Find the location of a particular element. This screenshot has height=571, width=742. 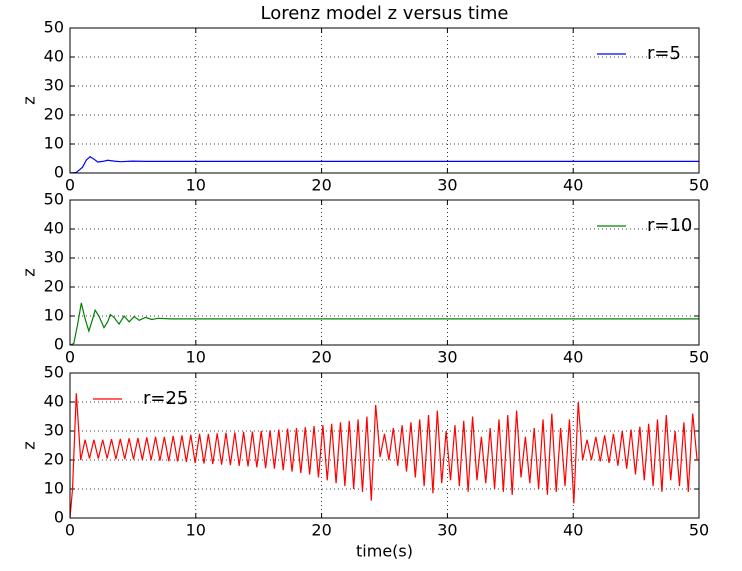

legend-label: r=25 is located at coordinates (165, 398).